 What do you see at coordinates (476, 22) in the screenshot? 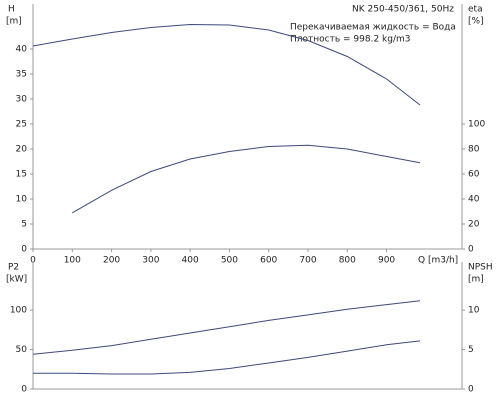
I see `y2-axis-unit: [%]` at bounding box center [476, 22].